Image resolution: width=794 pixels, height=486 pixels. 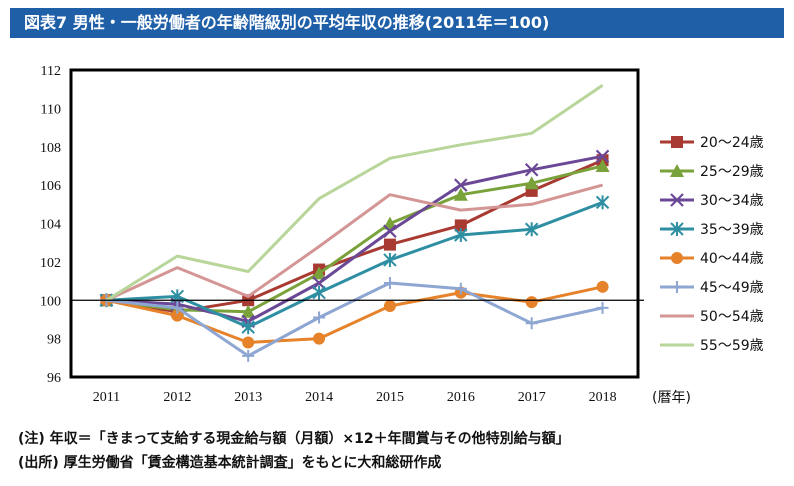 What do you see at coordinates (732, 201) in the screenshot?
I see `legend-label: 30～34歳` at bounding box center [732, 201].